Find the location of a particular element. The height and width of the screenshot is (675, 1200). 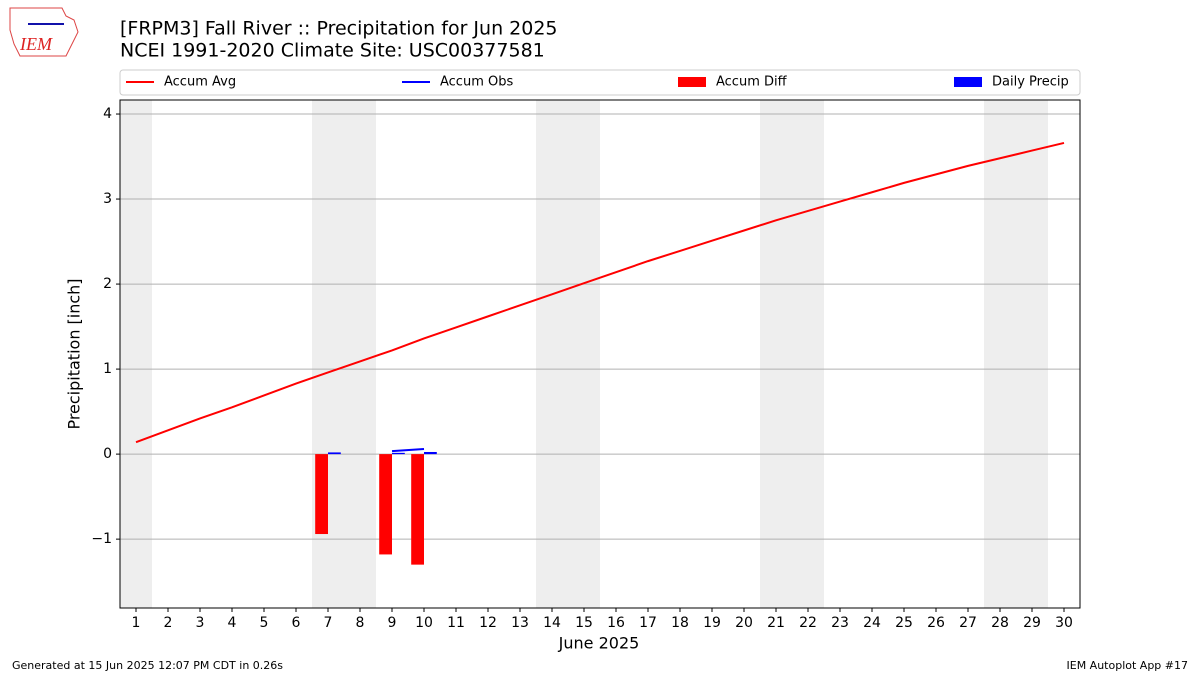

footer-right: IEM Autoplot App #17 is located at coordinates (1128, 665).